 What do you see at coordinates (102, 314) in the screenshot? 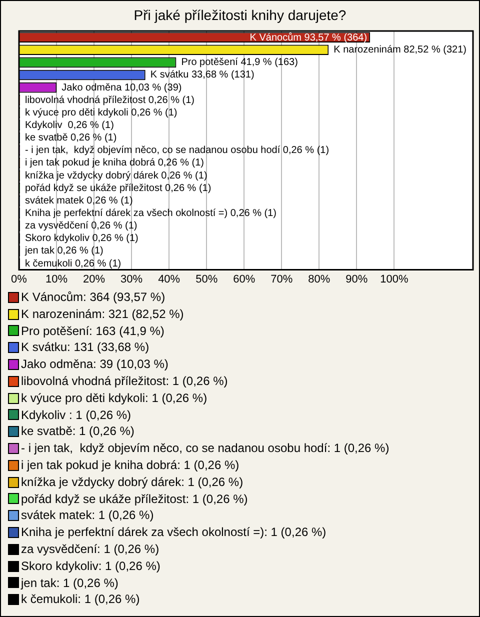
I see `text: K narozeninám: 321 (82,52 %)` at bounding box center [102, 314].